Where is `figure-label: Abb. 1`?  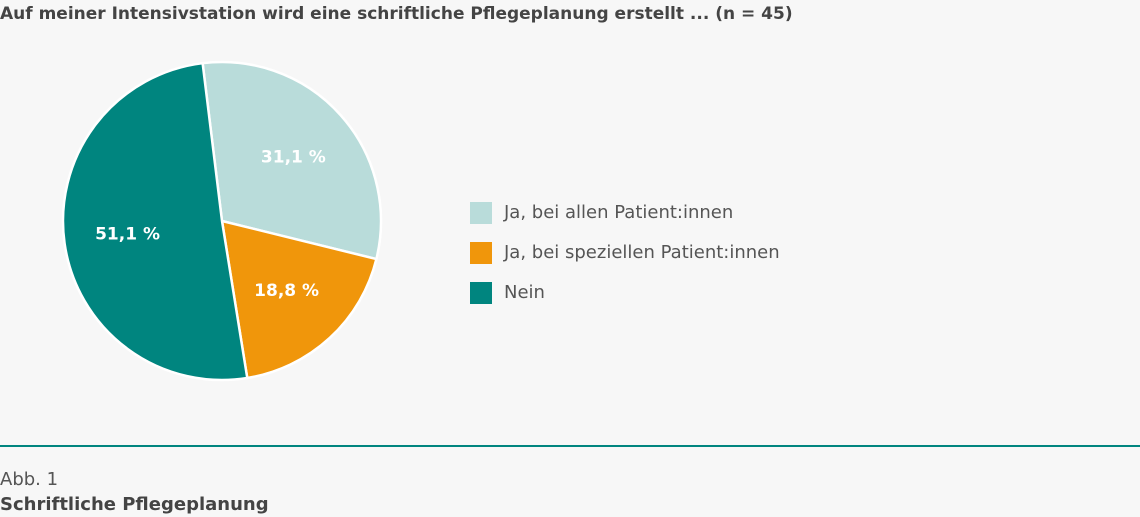 figure-label: Abb. 1 is located at coordinates (29, 479).